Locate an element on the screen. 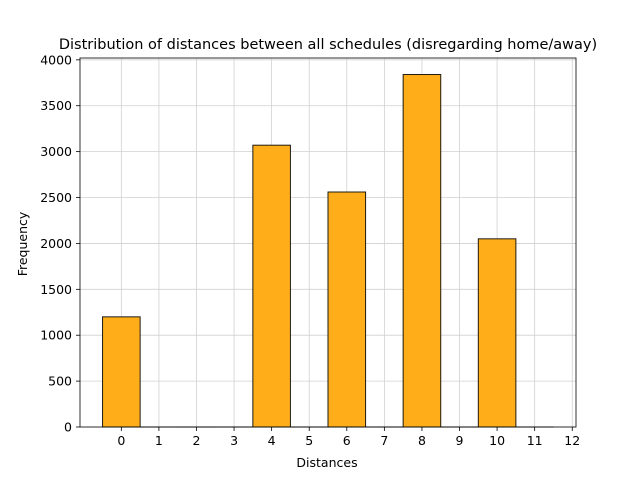  x-tick-label: 9 is located at coordinates (460, 440).